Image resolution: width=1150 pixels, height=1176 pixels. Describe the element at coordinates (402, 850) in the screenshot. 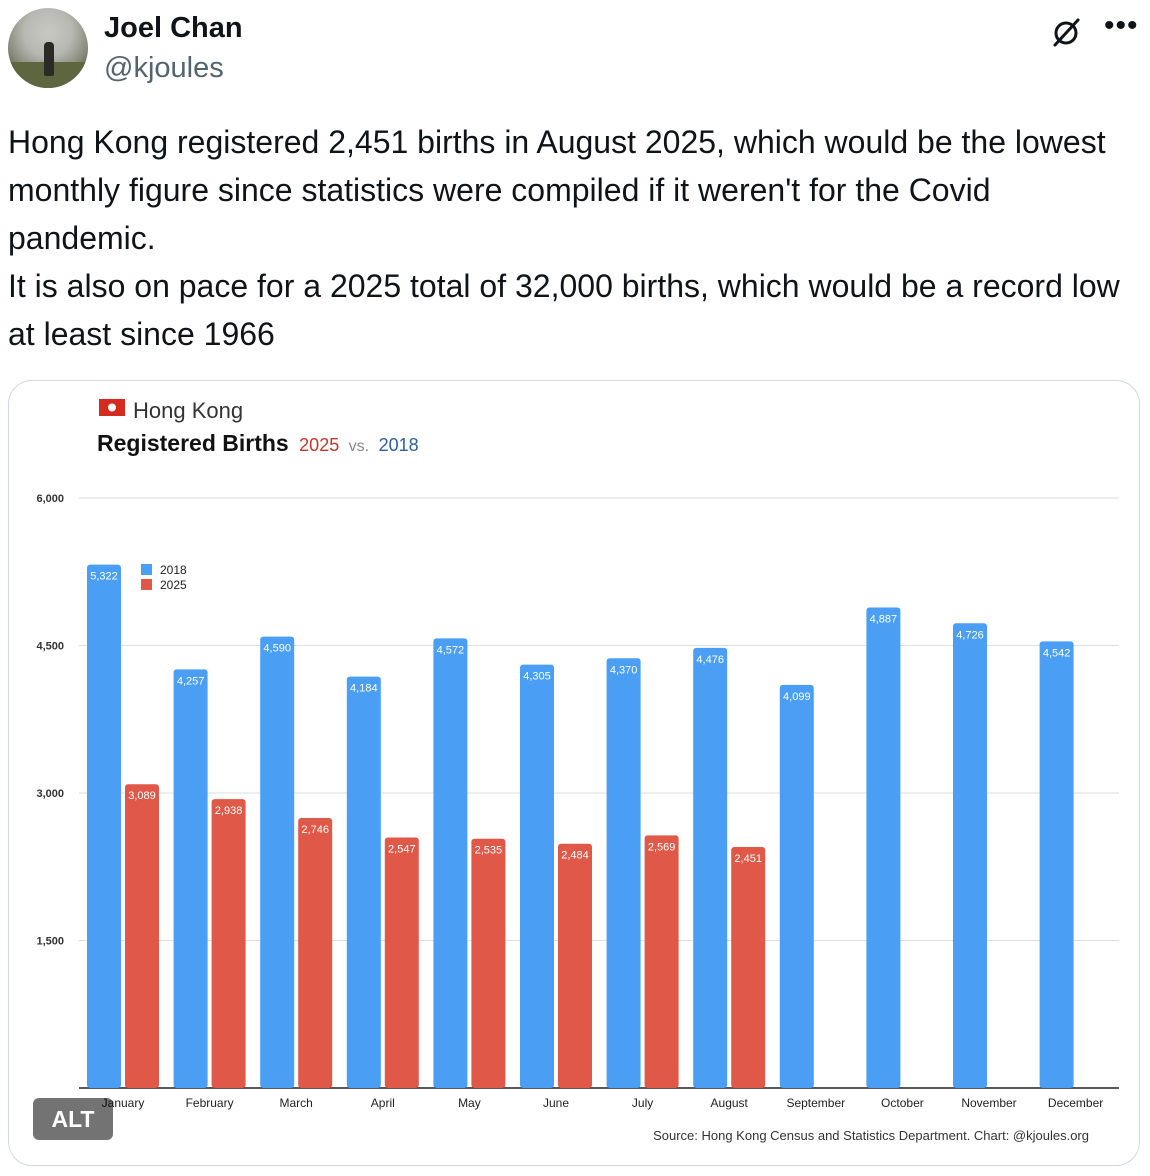

I see `bar-value-label: 2,547` at that location.